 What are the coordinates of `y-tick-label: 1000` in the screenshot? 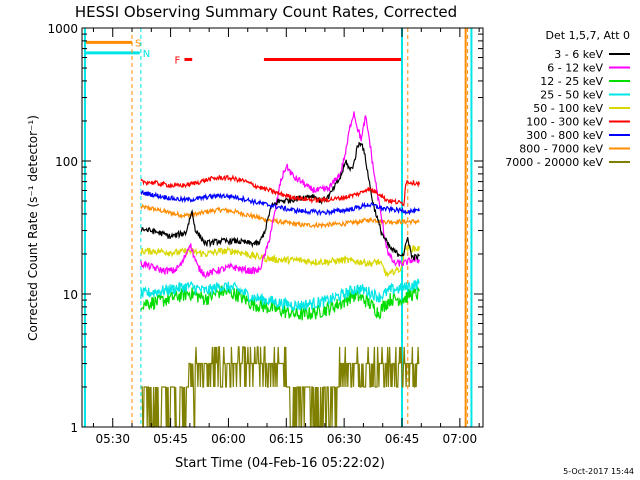 It's located at (62, 29).